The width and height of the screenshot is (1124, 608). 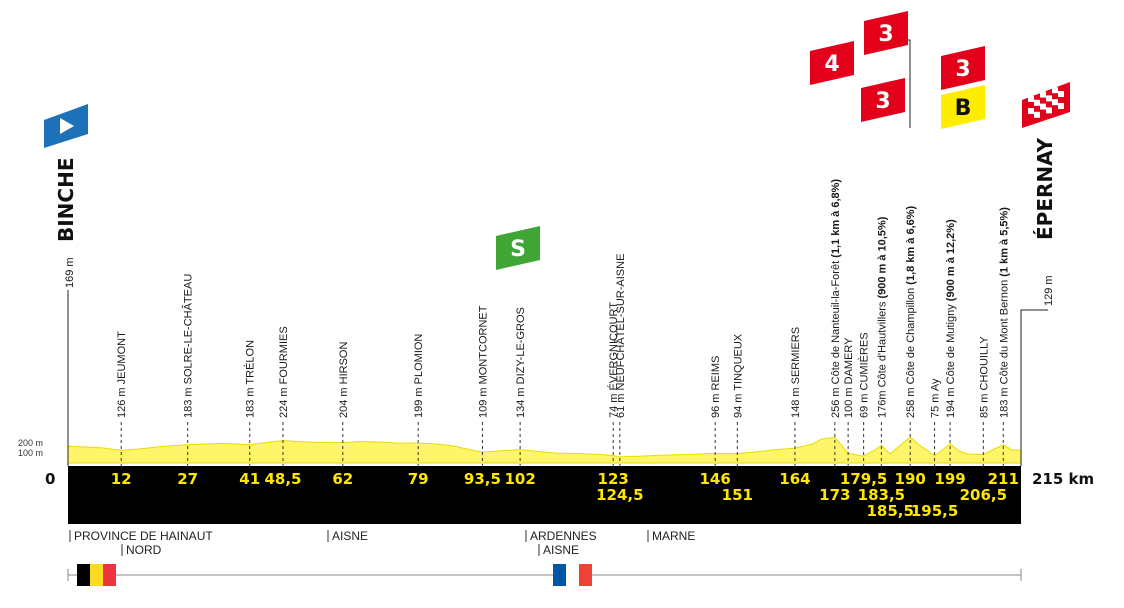 I want to click on waypoint-label: 69 m CUMIÈRES, so click(x=864, y=375).